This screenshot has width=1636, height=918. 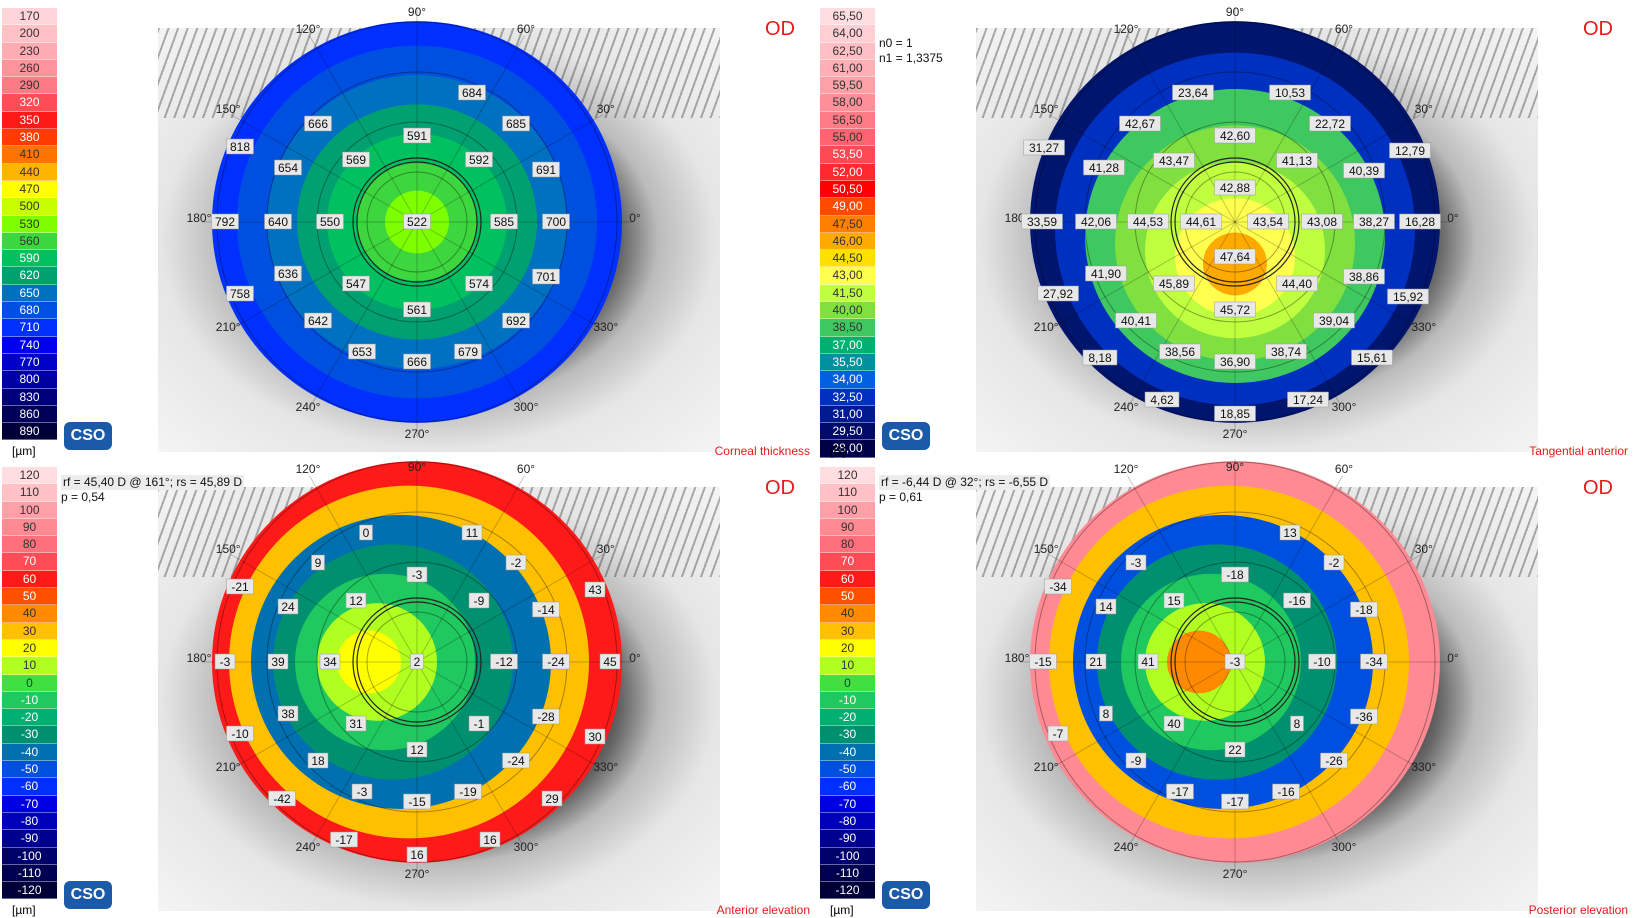 I want to click on svg-text: -14, so click(x=546, y=610).